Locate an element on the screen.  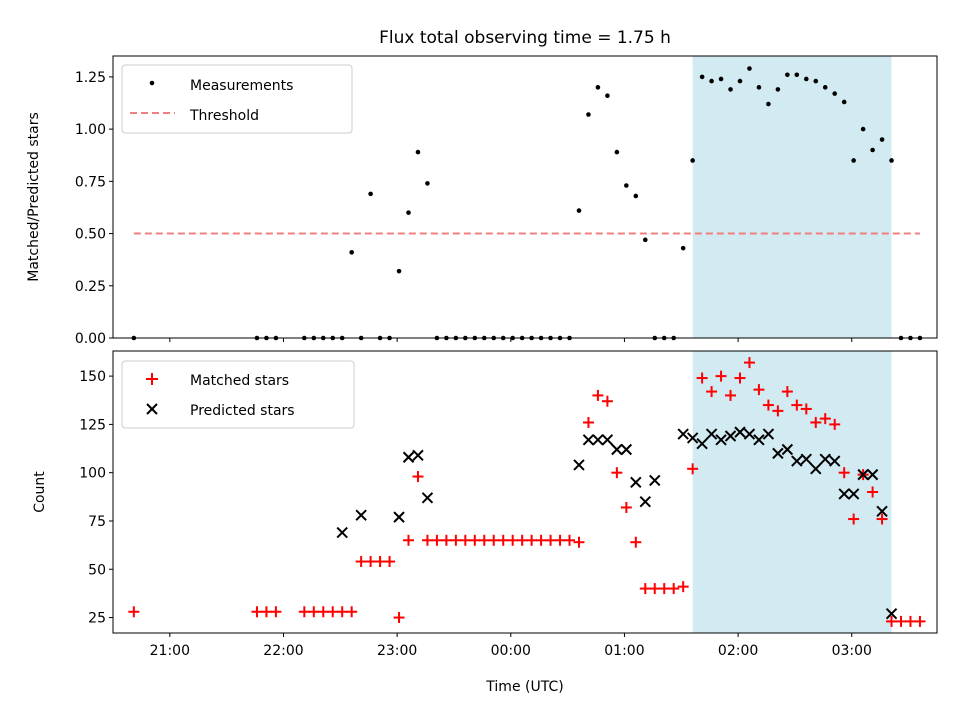
x-tick-label: 23:00 is located at coordinates (397, 651).